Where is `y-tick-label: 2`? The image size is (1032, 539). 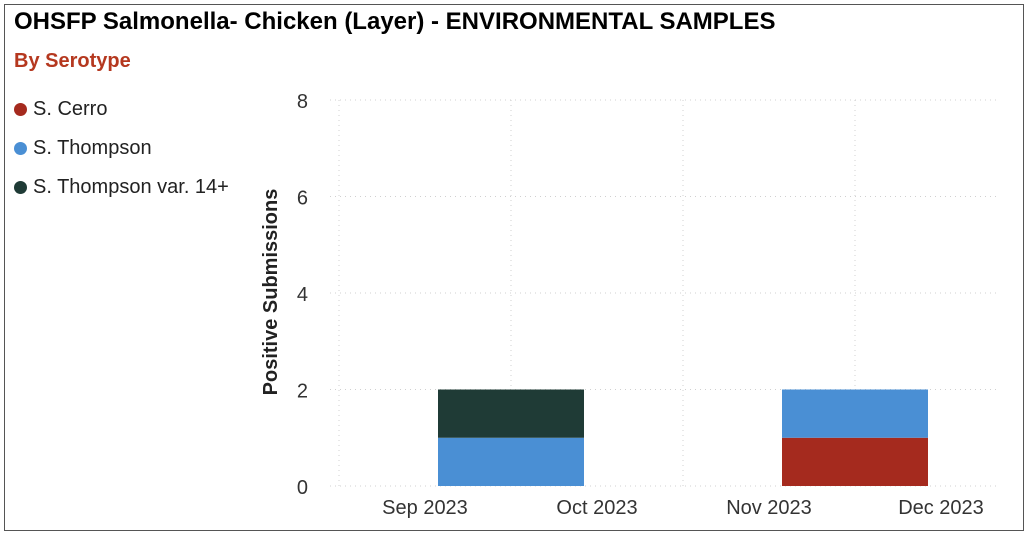 y-tick-label: 2 is located at coordinates (302, 392).